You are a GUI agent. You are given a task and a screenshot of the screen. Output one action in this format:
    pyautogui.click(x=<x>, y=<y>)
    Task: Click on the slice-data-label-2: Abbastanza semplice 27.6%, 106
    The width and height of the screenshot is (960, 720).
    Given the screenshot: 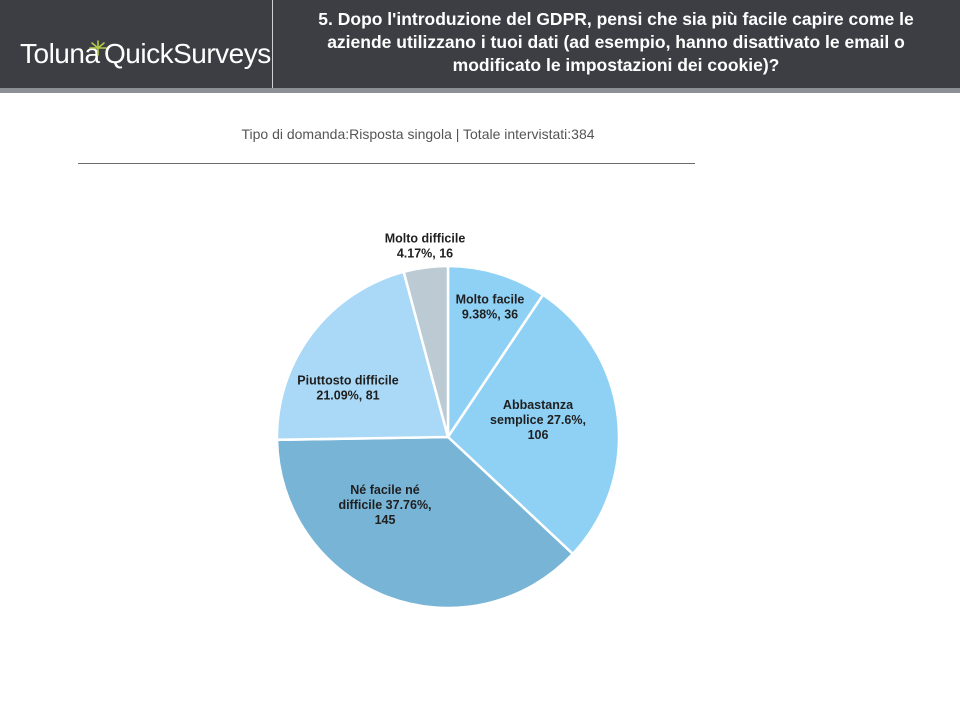 What is the action you would take?
    pyautogui.click(x=538, y=420)
    